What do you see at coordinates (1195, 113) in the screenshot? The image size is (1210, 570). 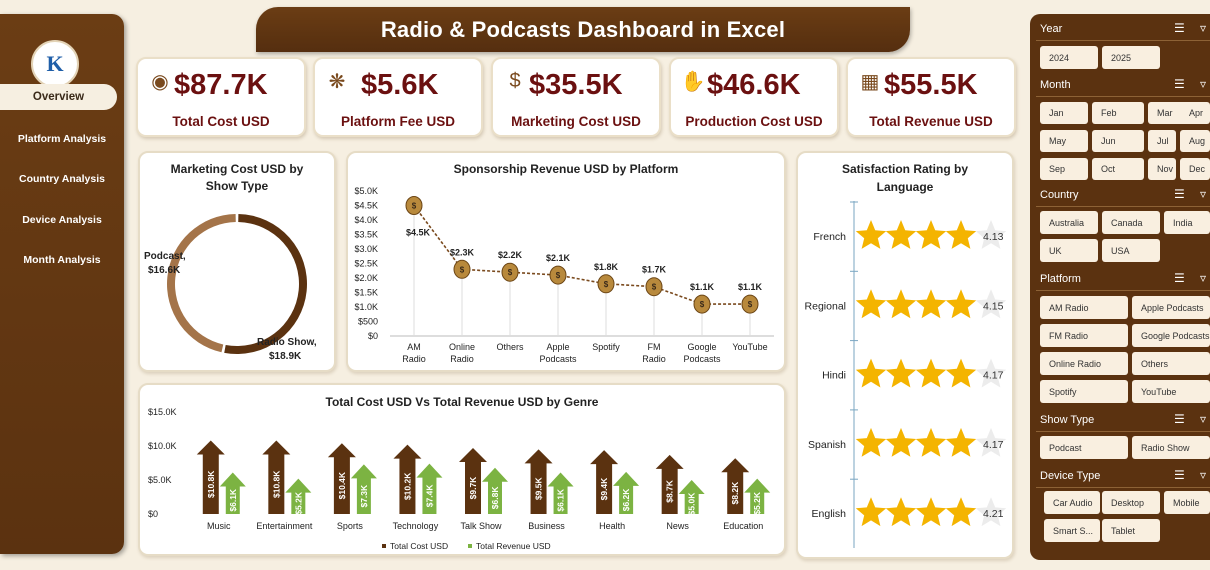 I see `slicer-month-apr: Apr` at bounding box center [1195, 113].